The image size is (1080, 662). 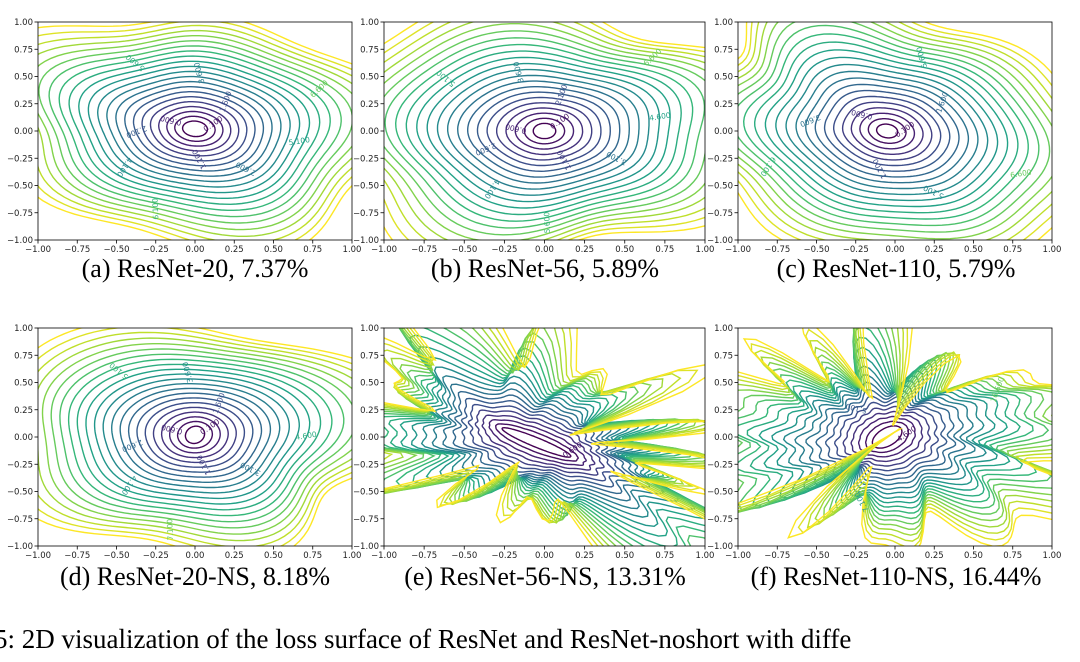 What do you see at coordinates (896, 268) in the screenshot?
I see `panel-caption: (c) ResNet-110, 5.79%` at bounding box center [896, 268].